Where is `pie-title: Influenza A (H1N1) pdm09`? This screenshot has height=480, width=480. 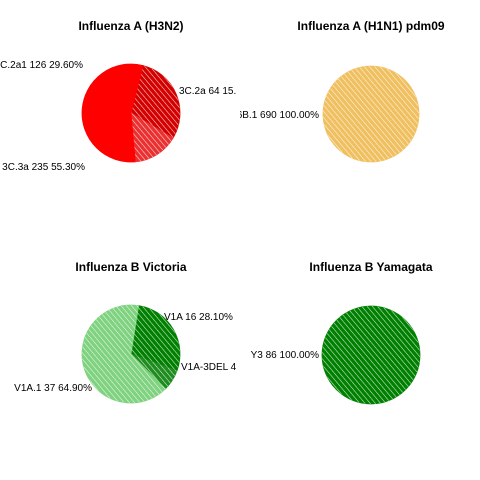 pie-title: Influenza A (H1N1) pdm09 is located at coordinates (370, 26).